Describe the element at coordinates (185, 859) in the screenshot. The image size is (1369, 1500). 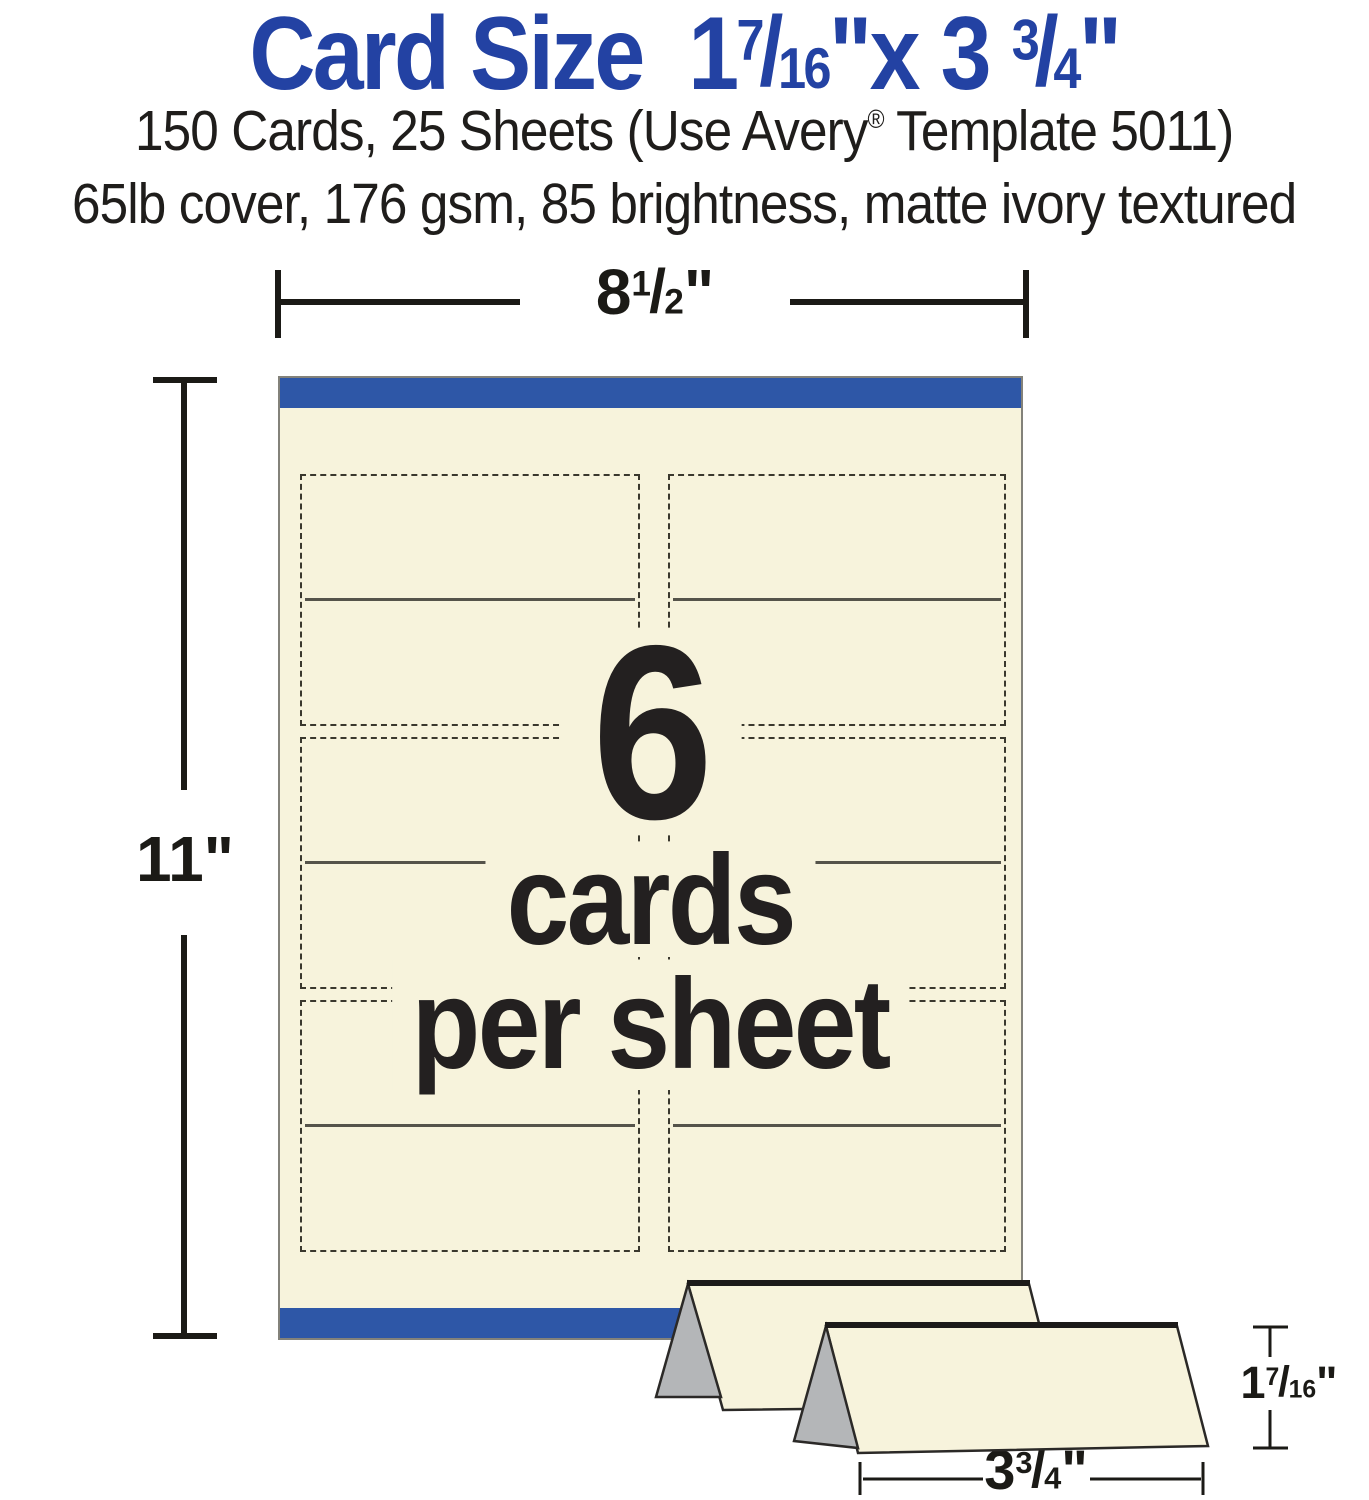
I see `sheet-height-dimension-label: 11"` at that location.